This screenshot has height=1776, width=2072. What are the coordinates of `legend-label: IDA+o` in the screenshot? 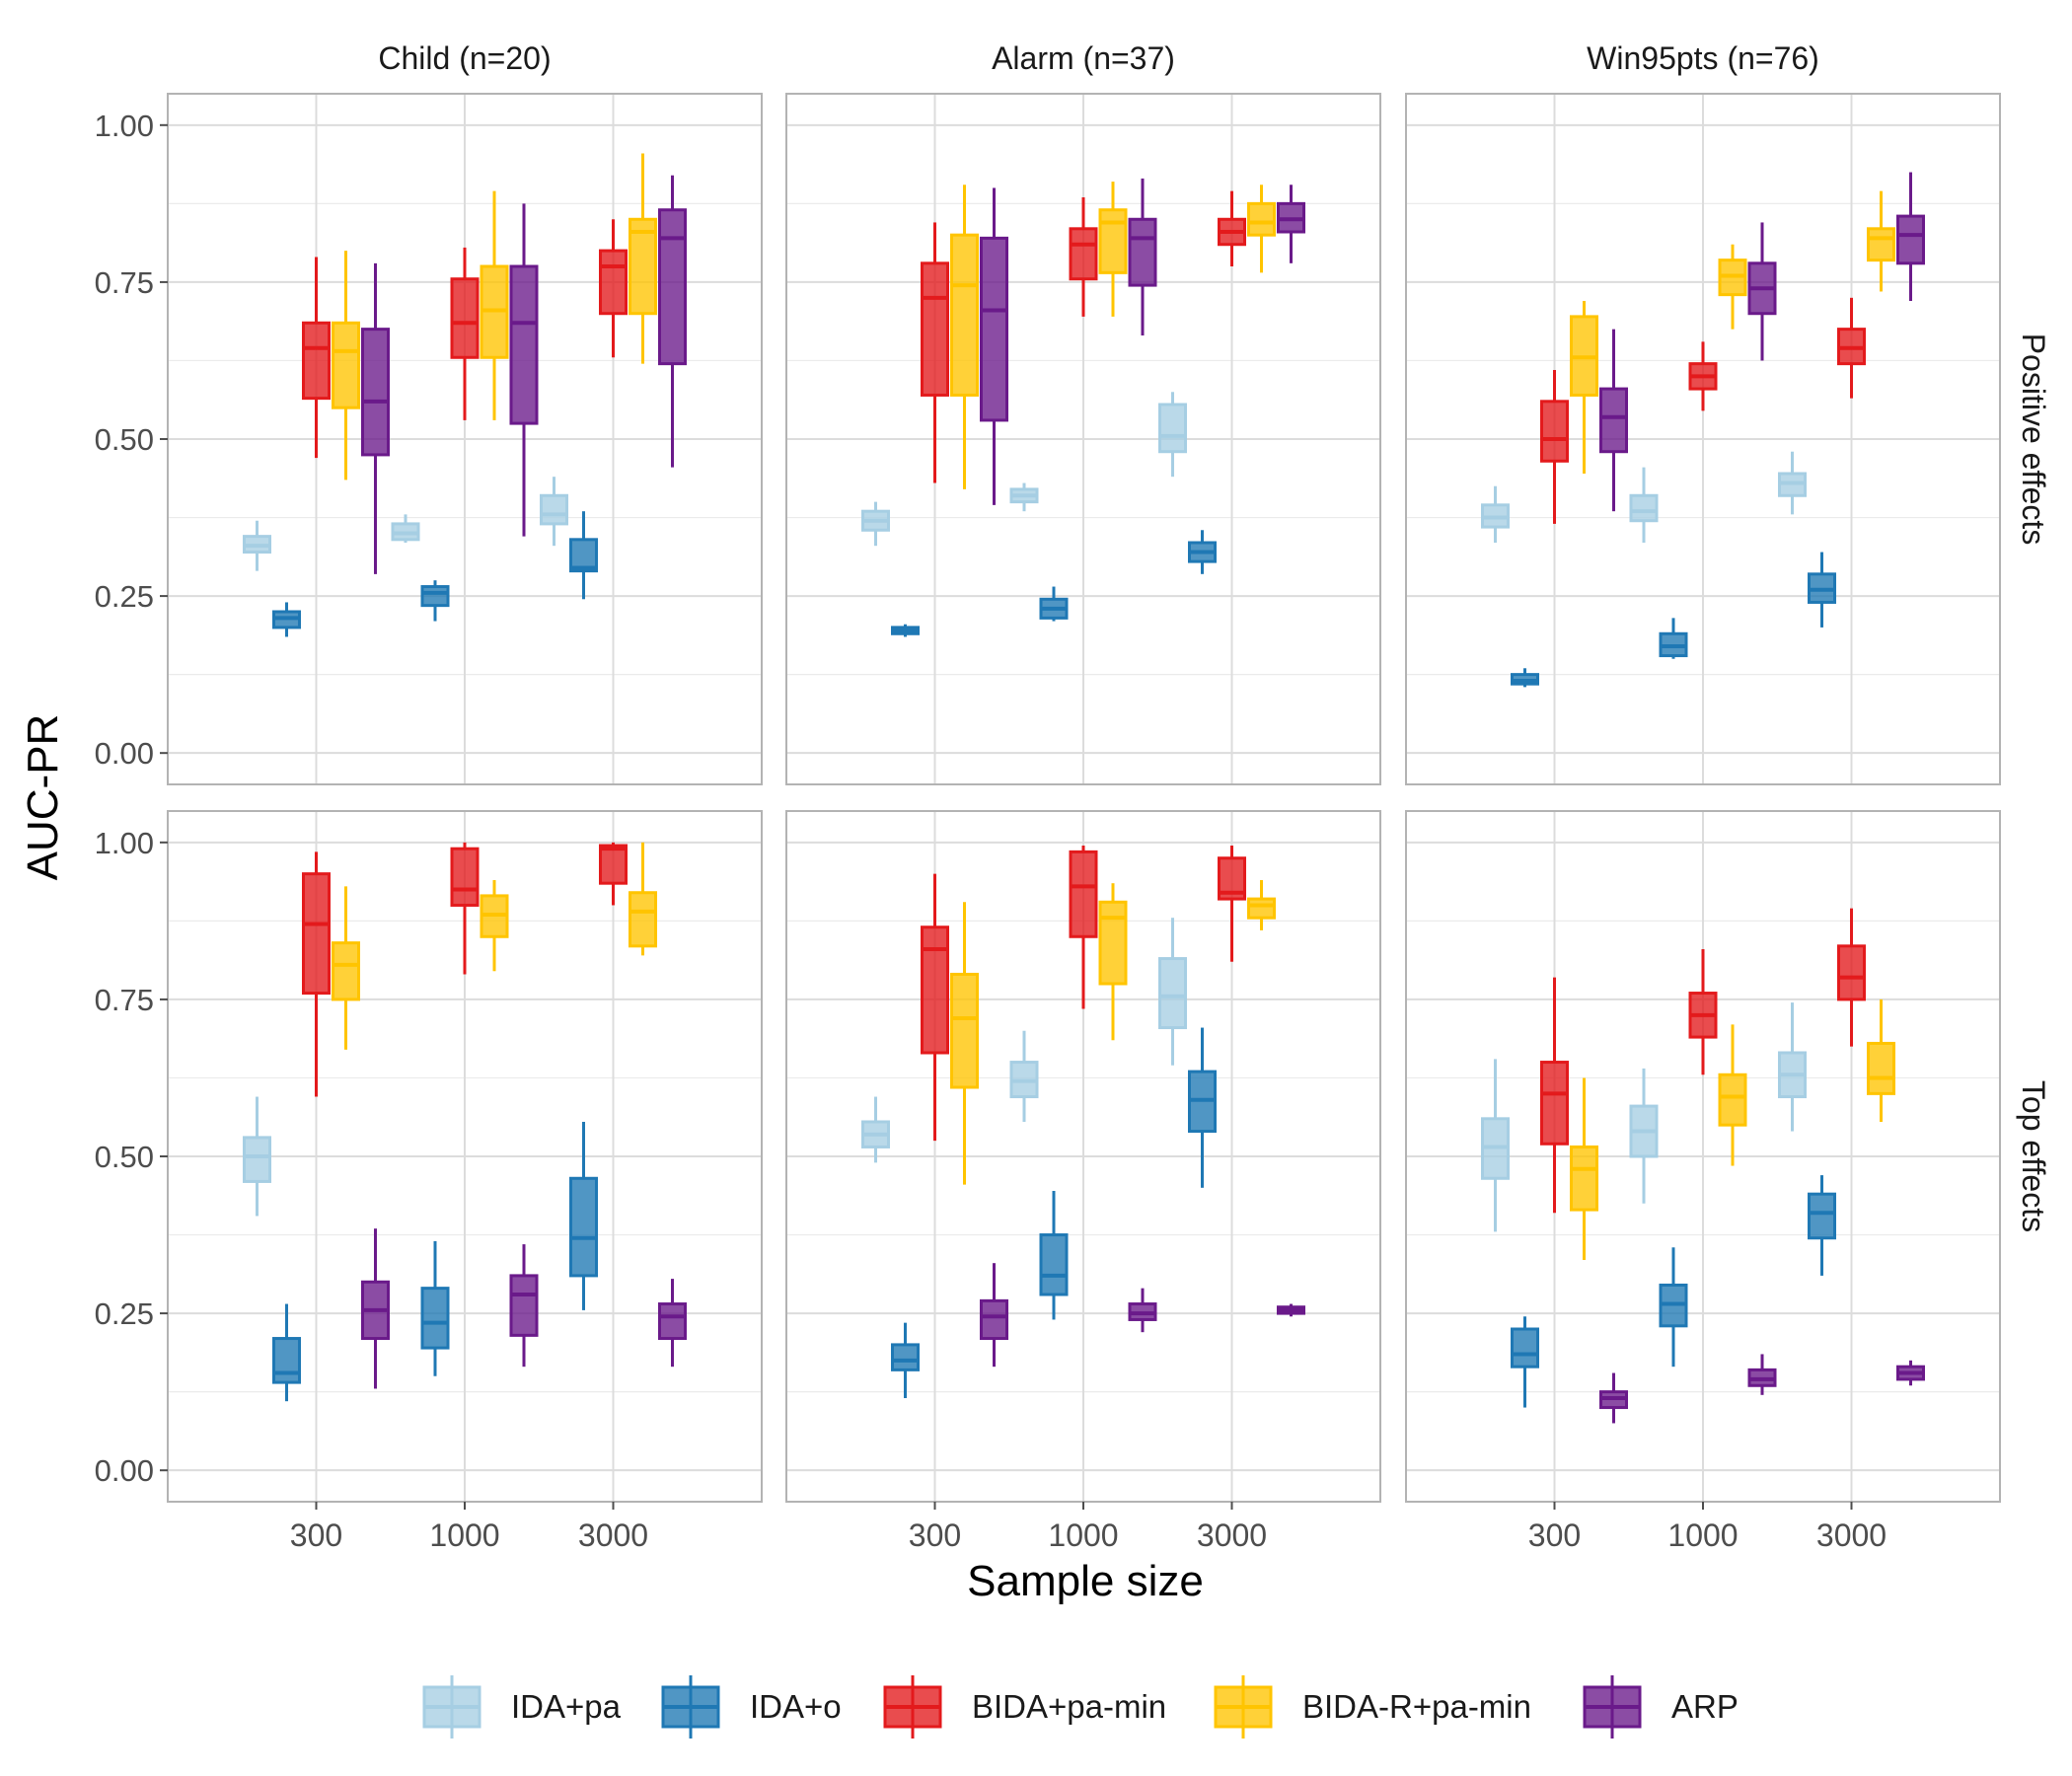 It's located at (796, 1707).